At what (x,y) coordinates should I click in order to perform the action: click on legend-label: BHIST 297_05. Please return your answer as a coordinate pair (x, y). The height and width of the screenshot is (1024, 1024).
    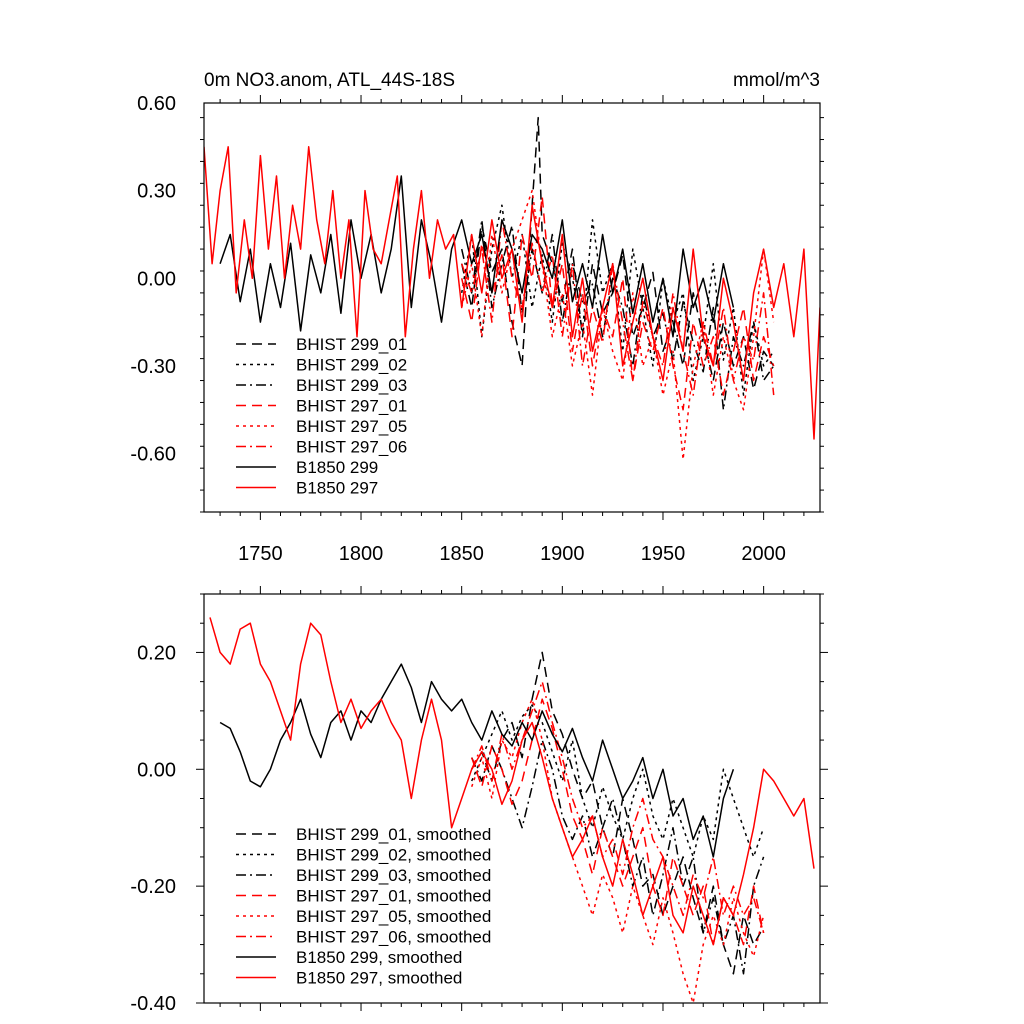
    Looking at the image, I should click on (351, 426).